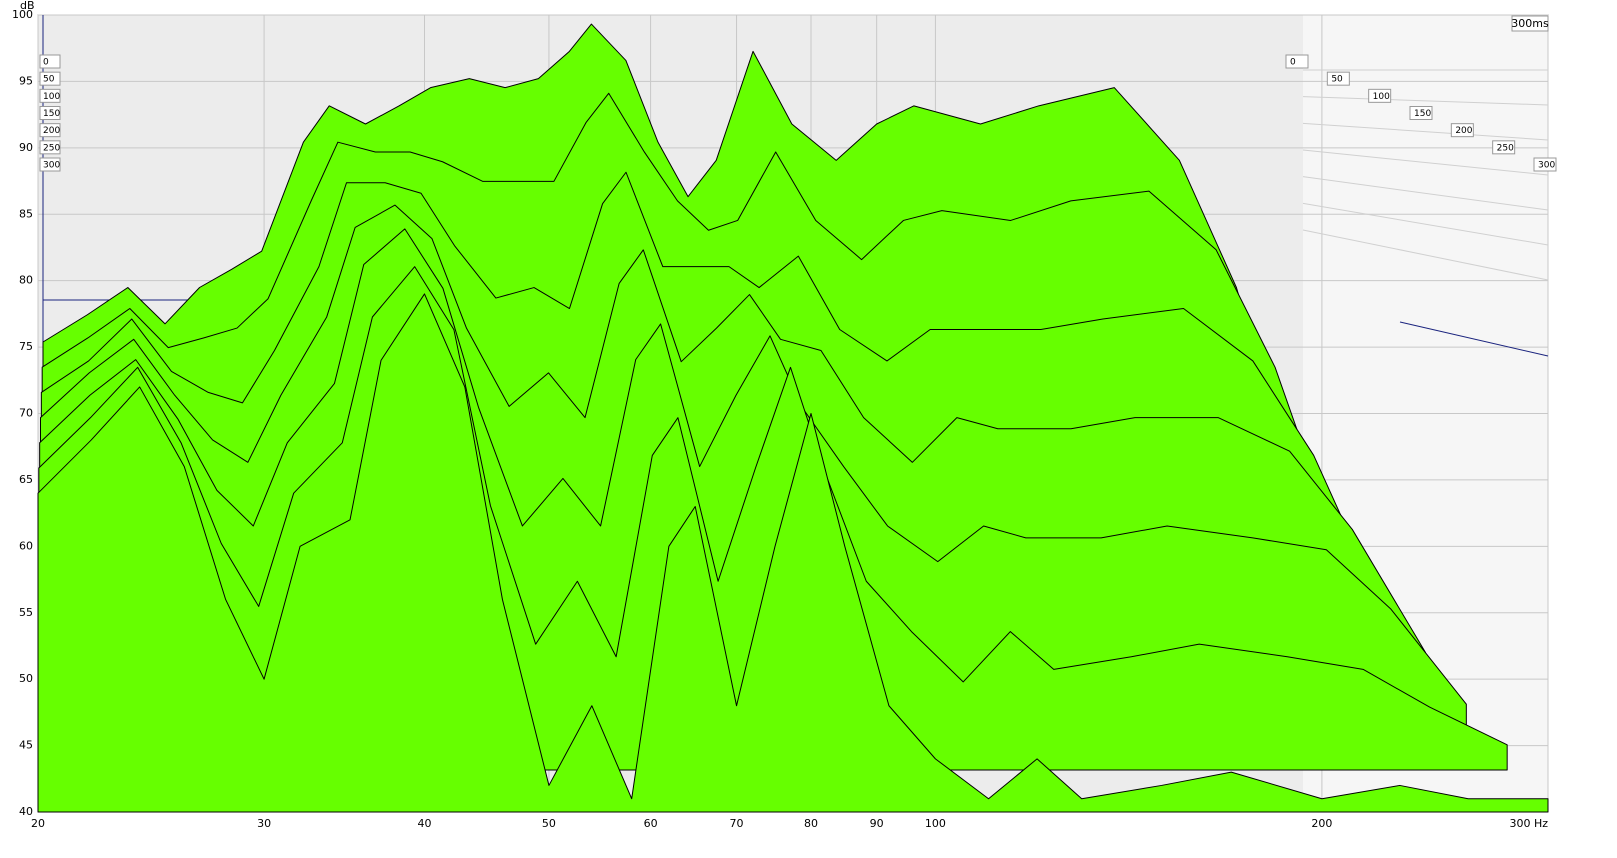 The height and width of the screenshot is (858, 1617). I want to click on y-tick-label: 45, so click(26, 745).